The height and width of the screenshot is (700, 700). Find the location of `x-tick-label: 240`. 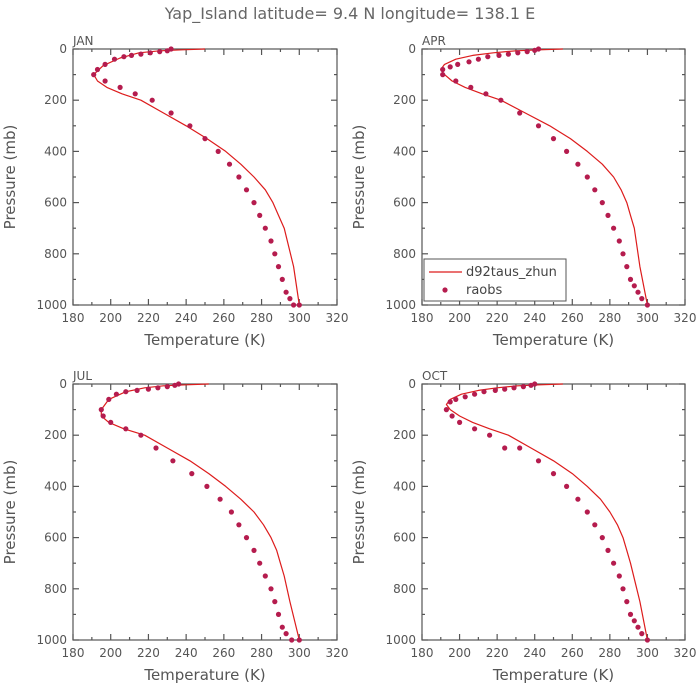

x-tick-label: 240 is located at coordinates (534, 318).